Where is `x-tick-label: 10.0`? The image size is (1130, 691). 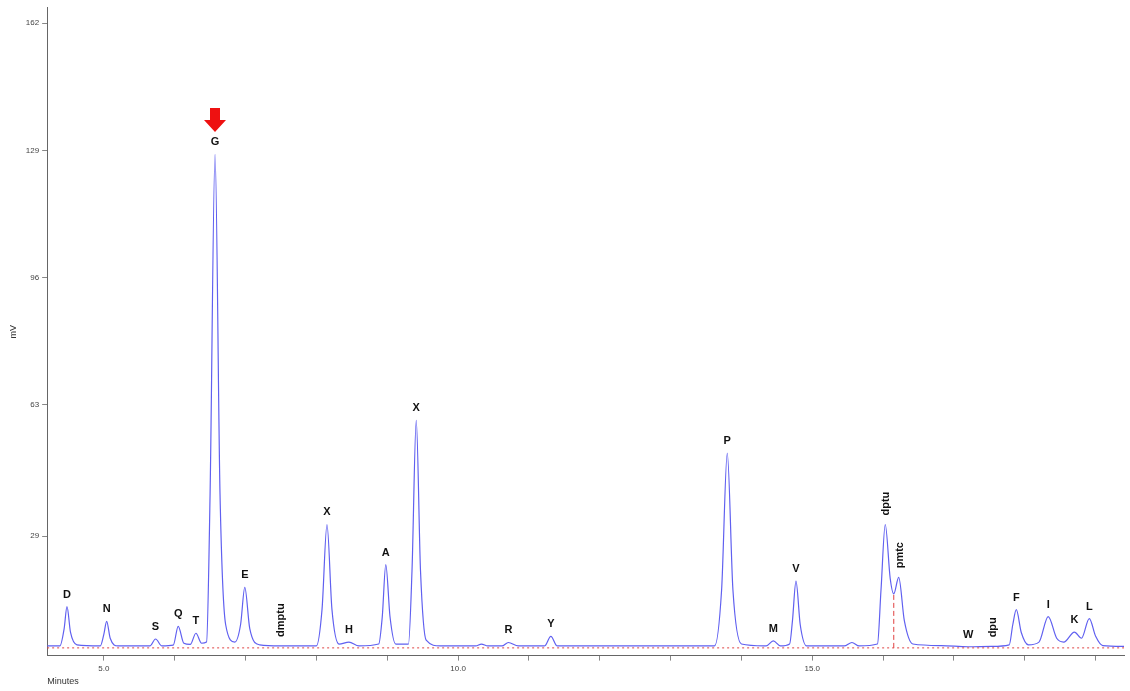 x-tick-label: 10.0 is located at coordinates (458, 668).